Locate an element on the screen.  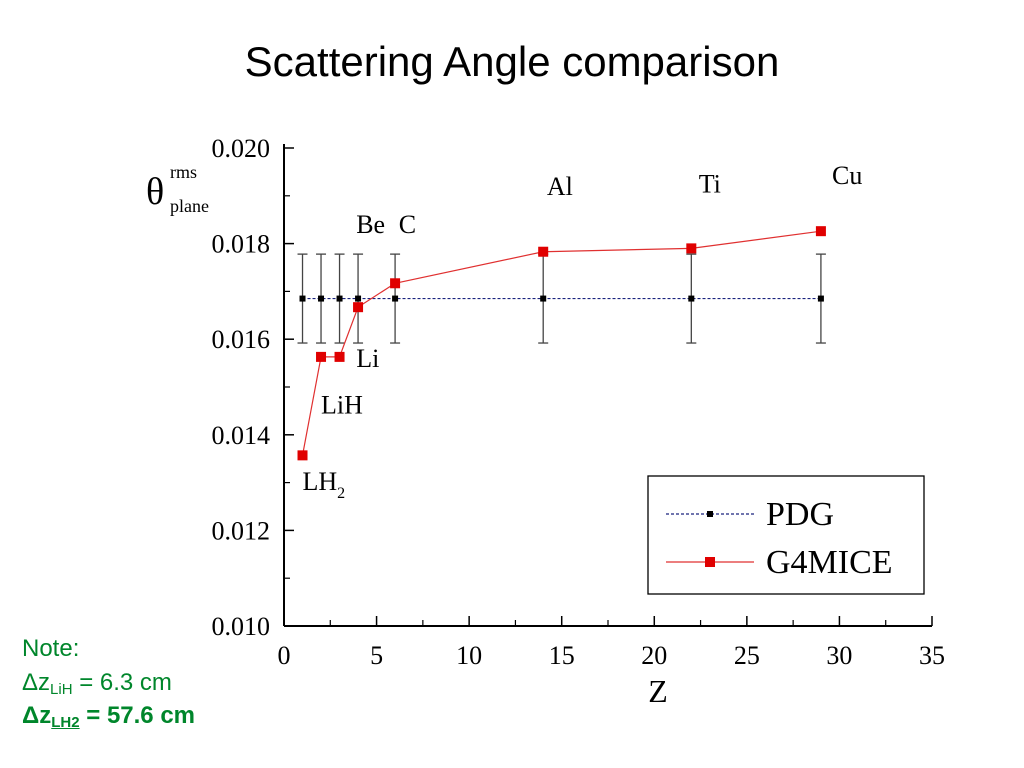
y-tick-label: 0.010 is located at coordinates (241, 626).